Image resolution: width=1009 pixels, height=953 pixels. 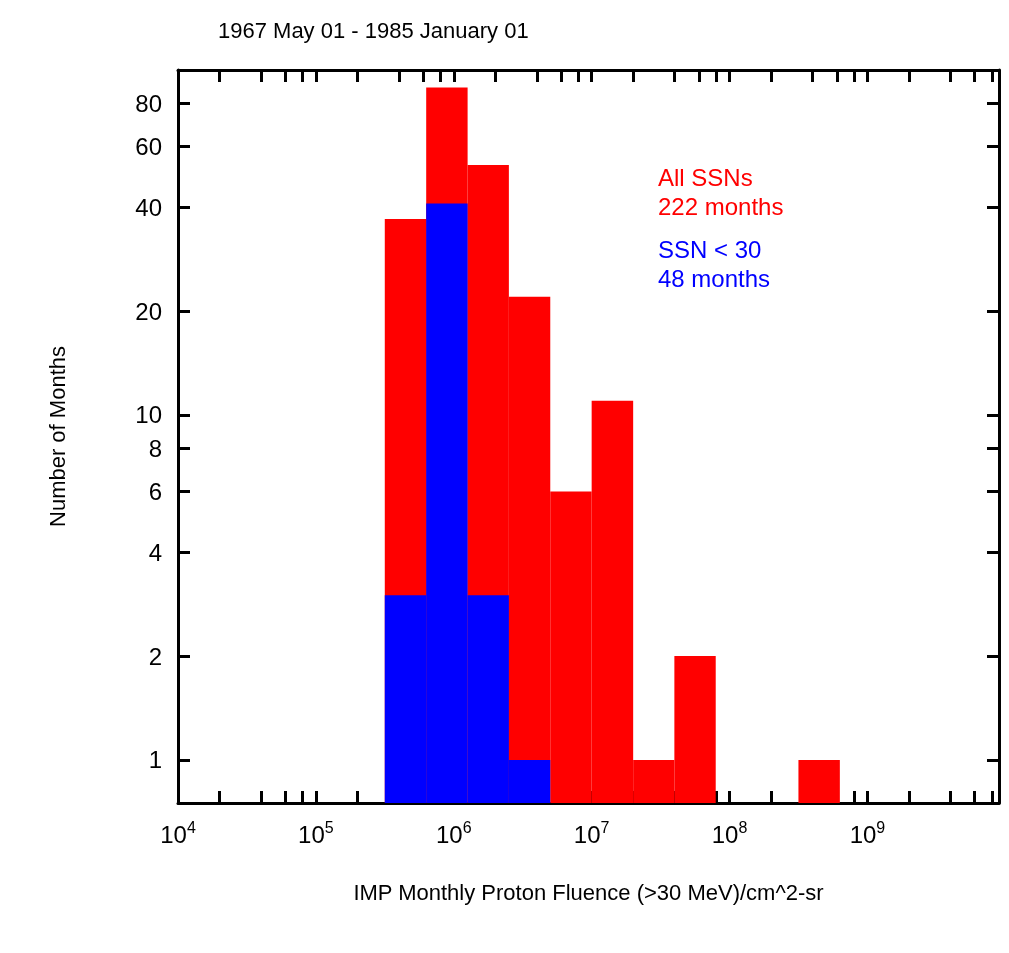 I want to click on y-tick-label: 80, so click(x=148, y=103).